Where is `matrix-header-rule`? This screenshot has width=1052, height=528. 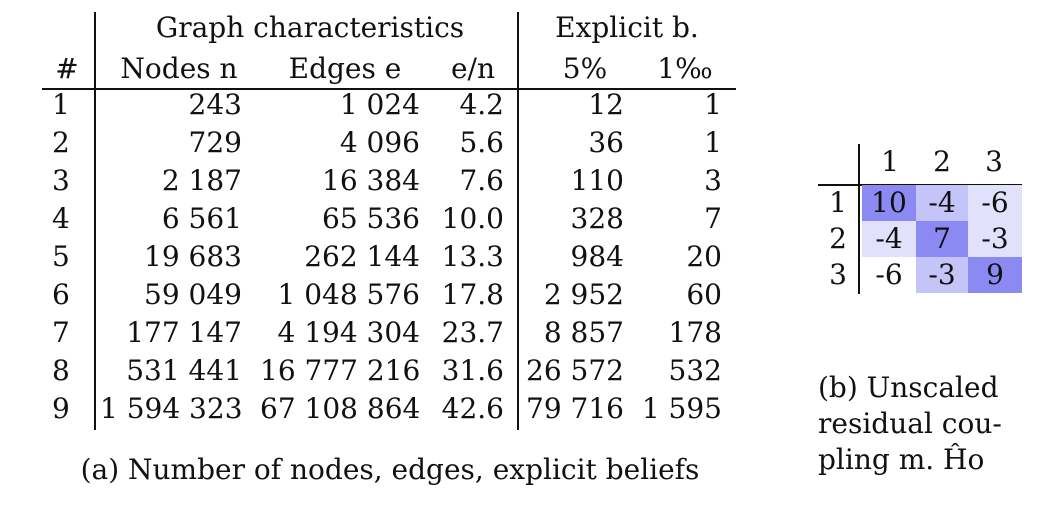
matrix-header-rule is located at coordinates (920, 185).